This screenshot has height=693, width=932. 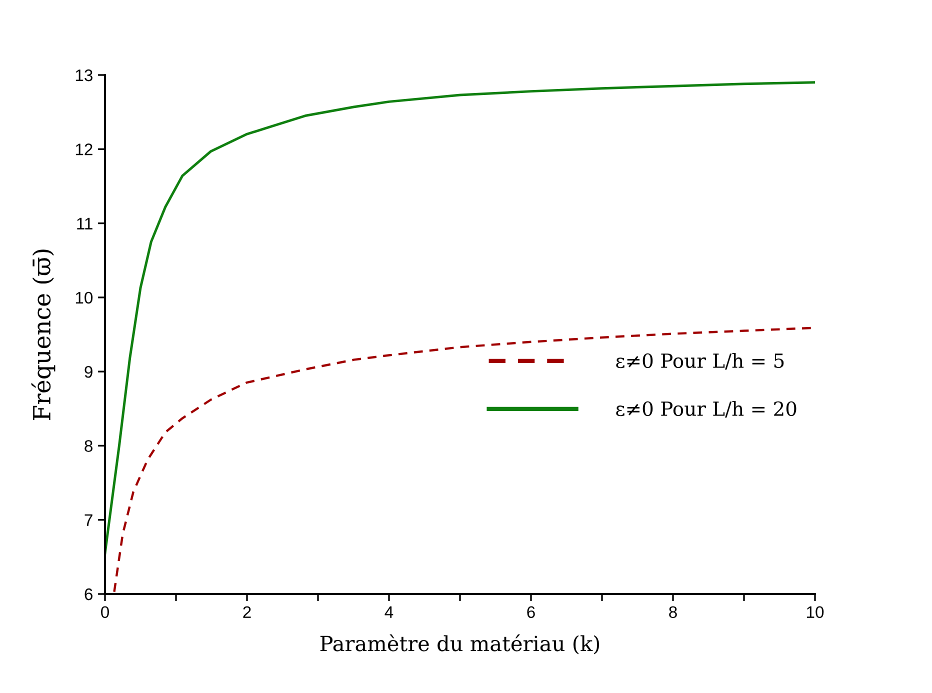 What do you see at coordinates (84, 224) in the screenshot?
I see `y-tick-label: 11` at bounding box center [84, 224].